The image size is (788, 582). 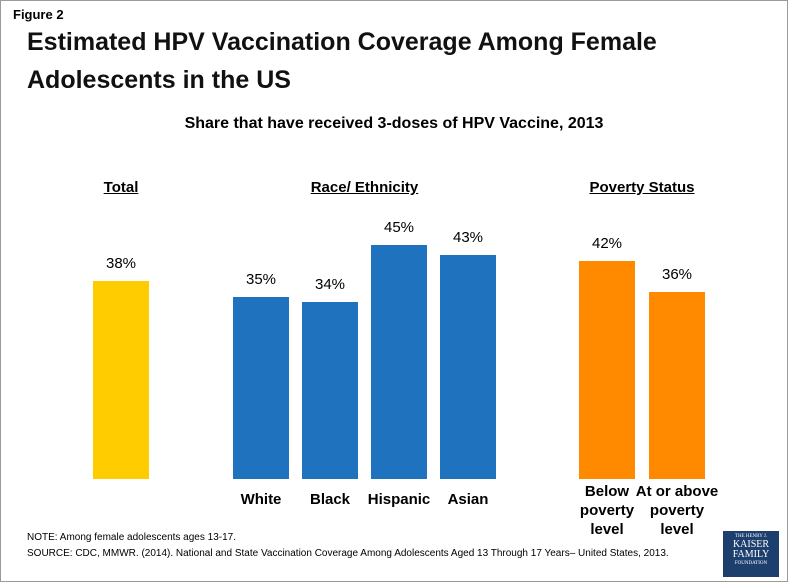 What do you see at coordinates (607, 510) in the screenshot?
I see `x-tick-label: Below poverty level` at bounding box center [607, 510].